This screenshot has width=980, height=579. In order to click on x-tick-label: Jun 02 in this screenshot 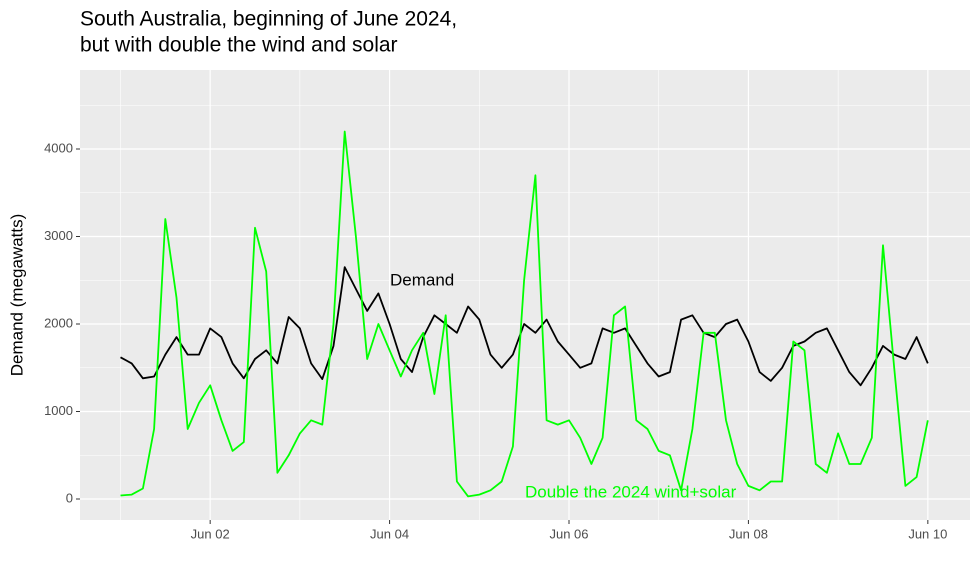, I will do `click(210, 533)`.